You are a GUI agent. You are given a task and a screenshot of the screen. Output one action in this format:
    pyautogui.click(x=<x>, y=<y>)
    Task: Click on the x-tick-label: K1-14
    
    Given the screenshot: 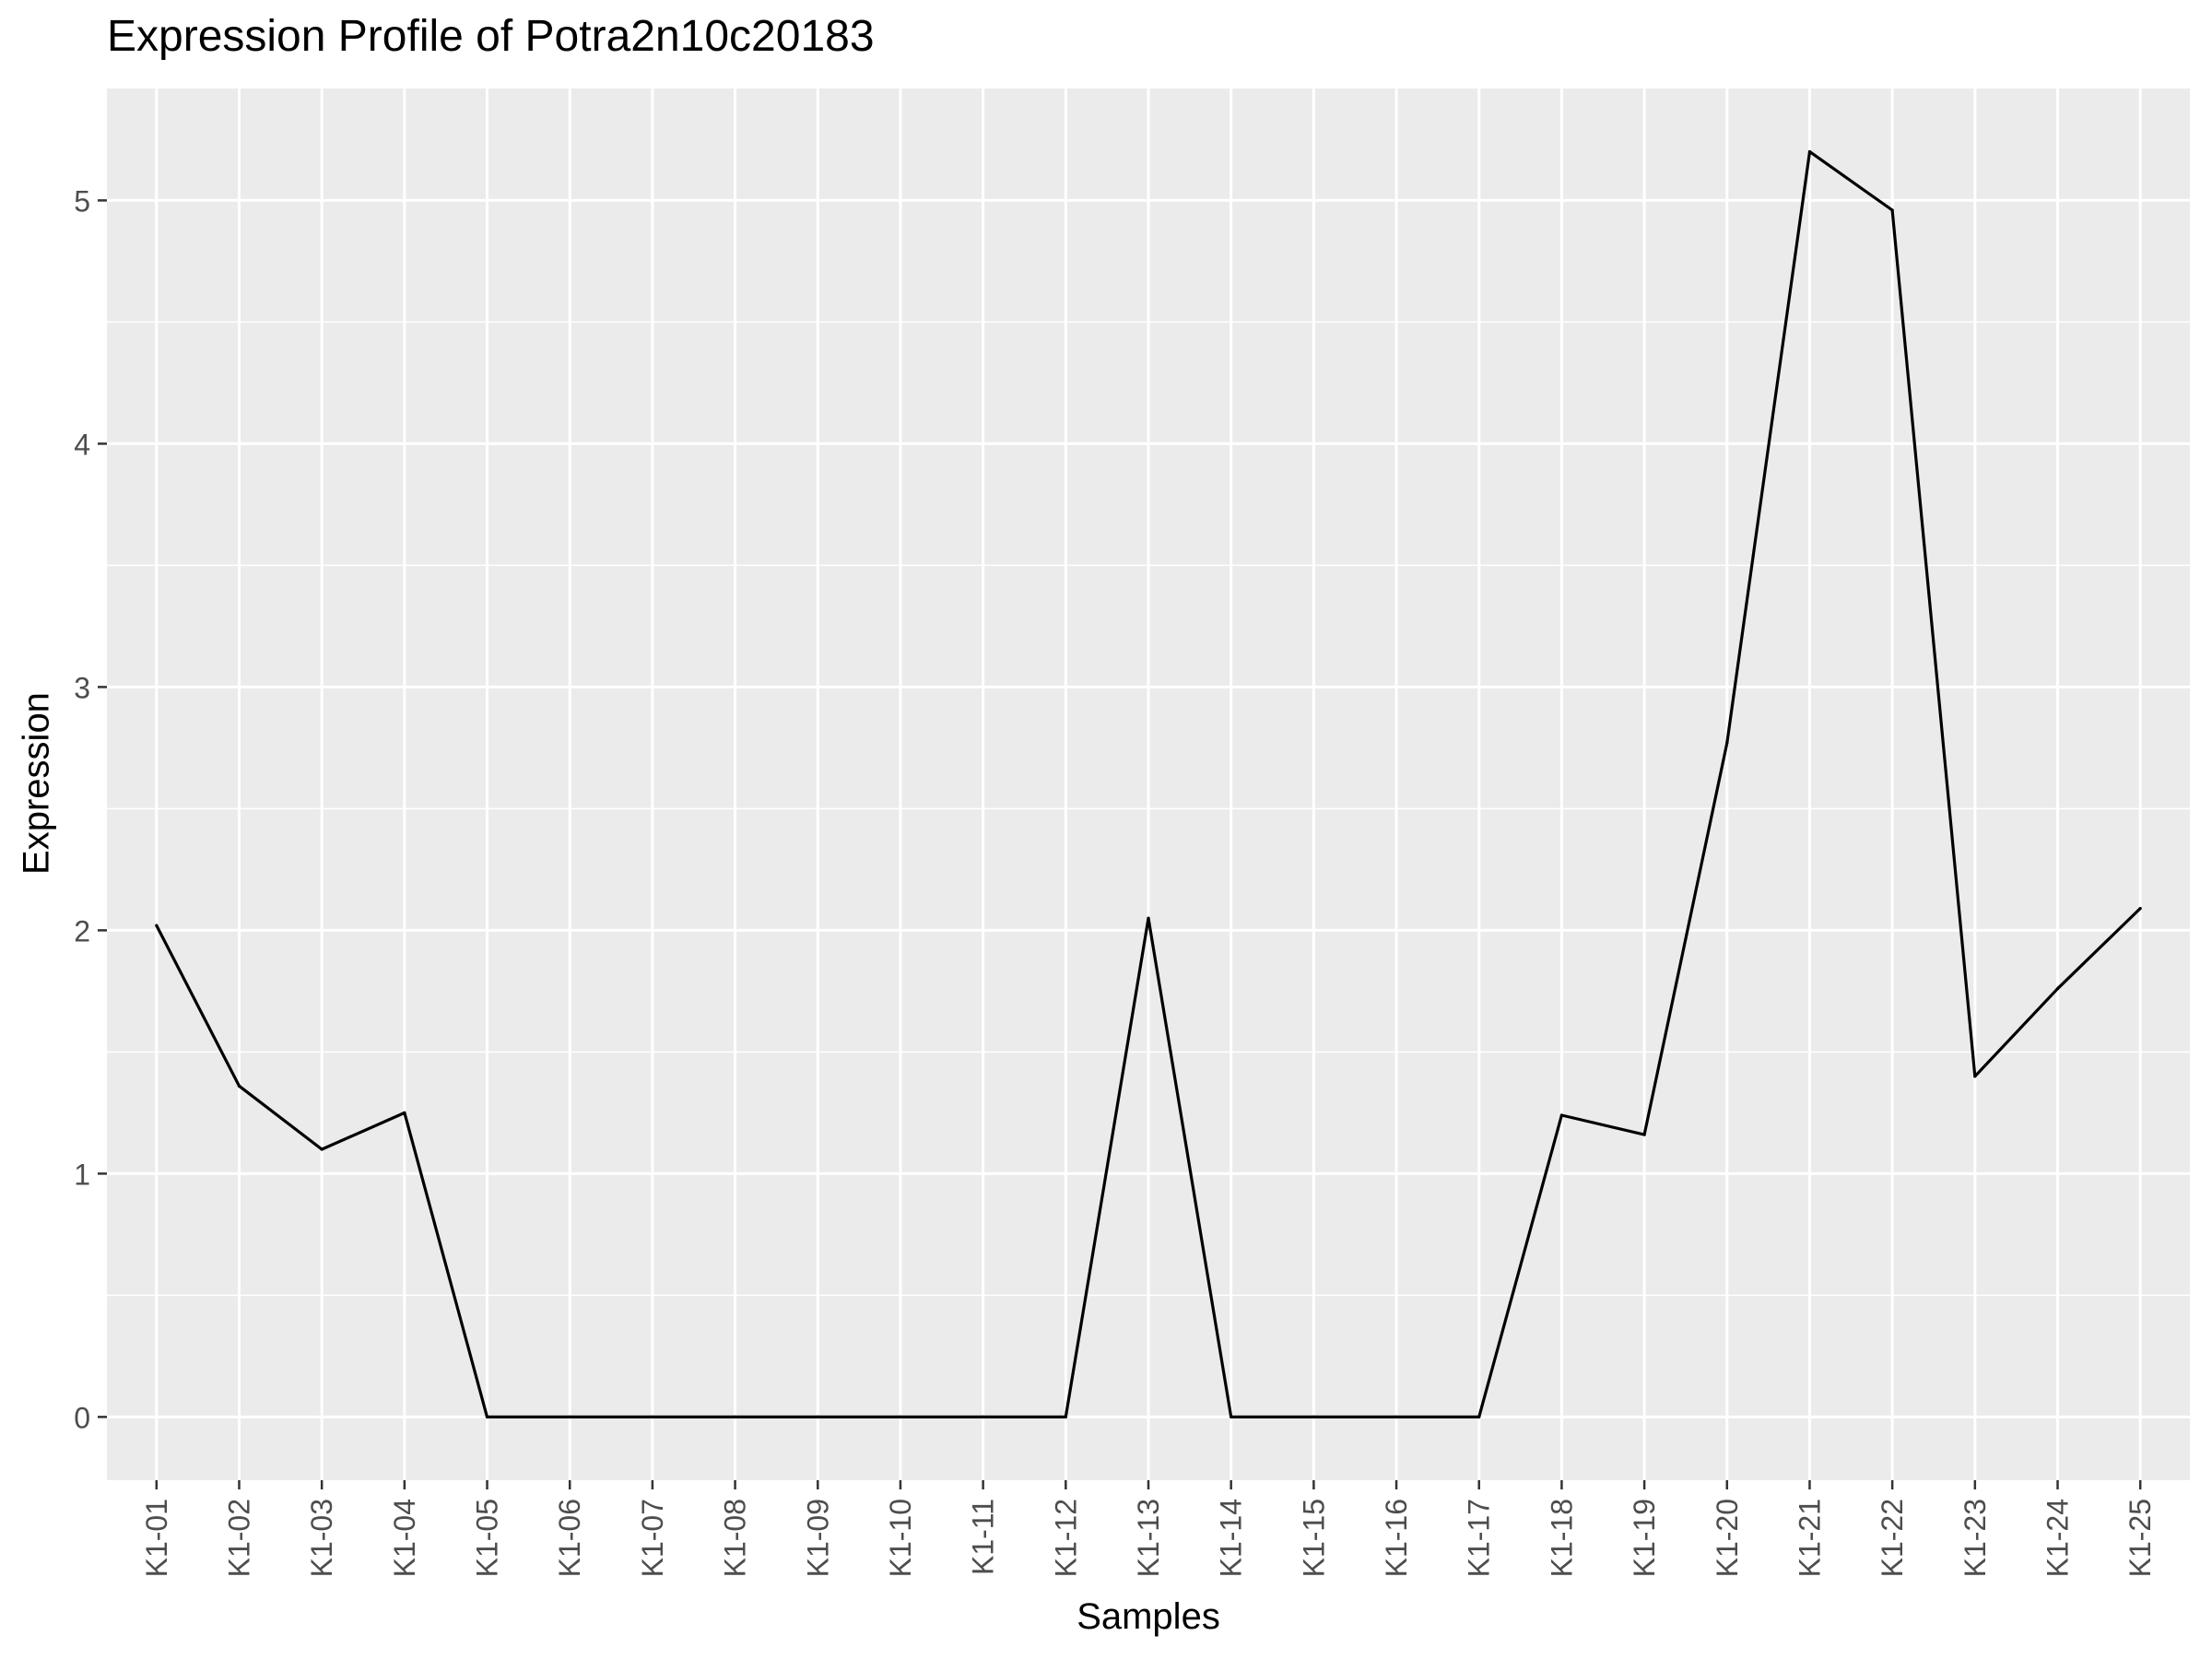 What is the action you would take?
    pyautogui.click(x=1231, y=1538)
    